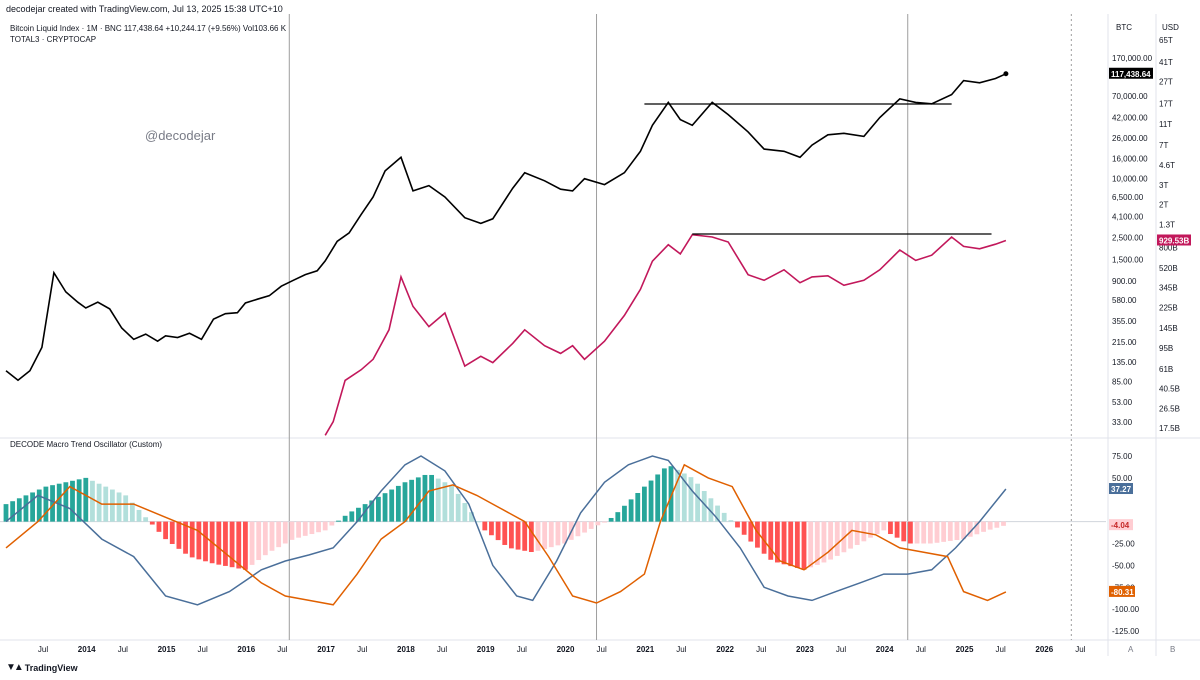 This screenshot has height=680, width=1200. I want to click on btc-last-label-bg, so click(1131, 73).